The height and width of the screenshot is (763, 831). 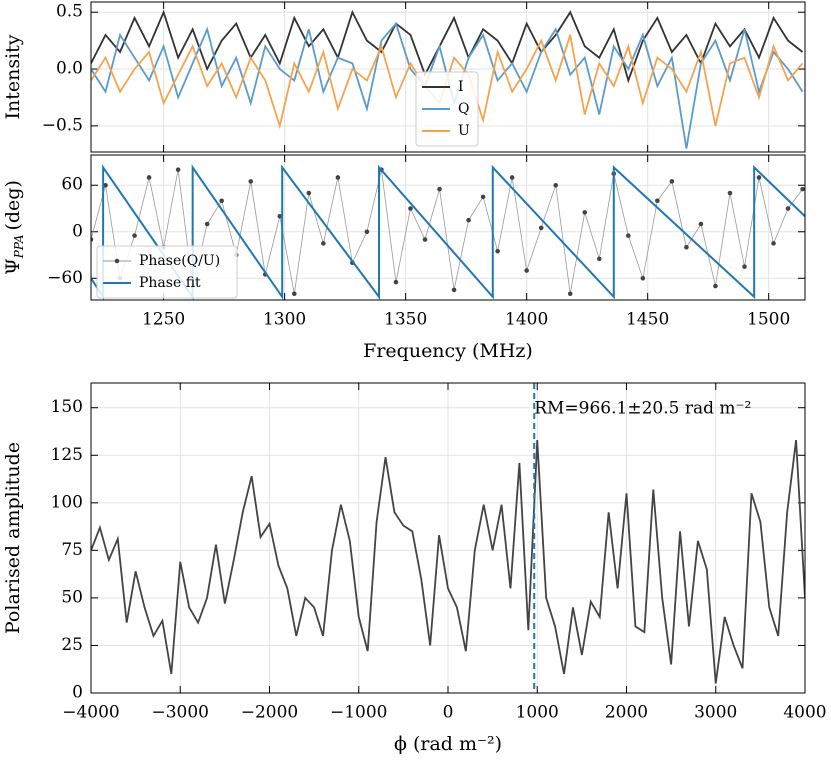 I want to click on label-sub: PPA, so click(x=19, y=246).